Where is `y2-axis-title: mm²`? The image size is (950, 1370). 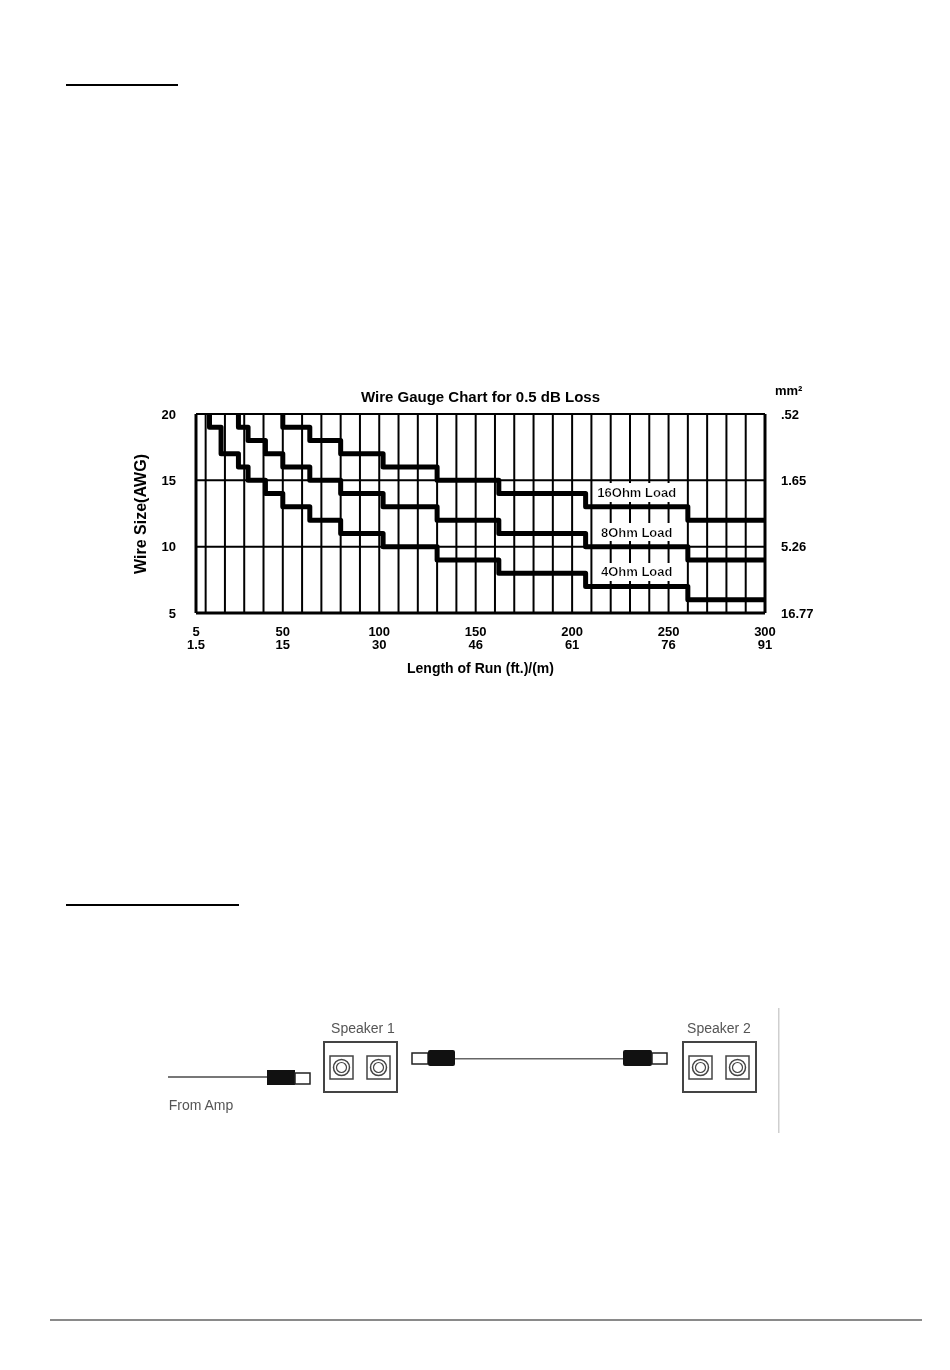 y2-axis-title: mm² is located at coordinates (789, 391).